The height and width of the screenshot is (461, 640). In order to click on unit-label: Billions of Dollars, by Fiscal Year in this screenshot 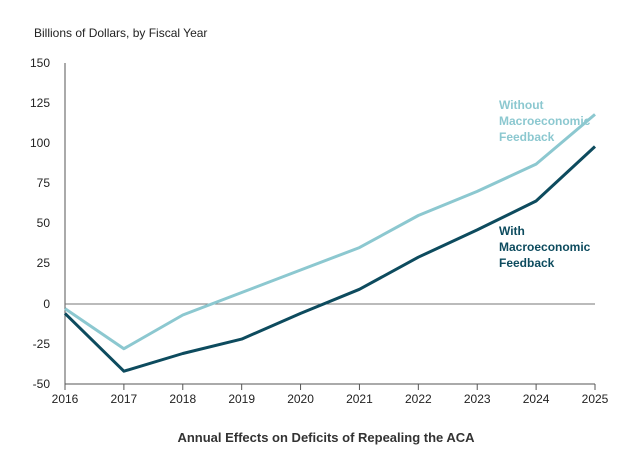, I will do `click(120, 33)`.